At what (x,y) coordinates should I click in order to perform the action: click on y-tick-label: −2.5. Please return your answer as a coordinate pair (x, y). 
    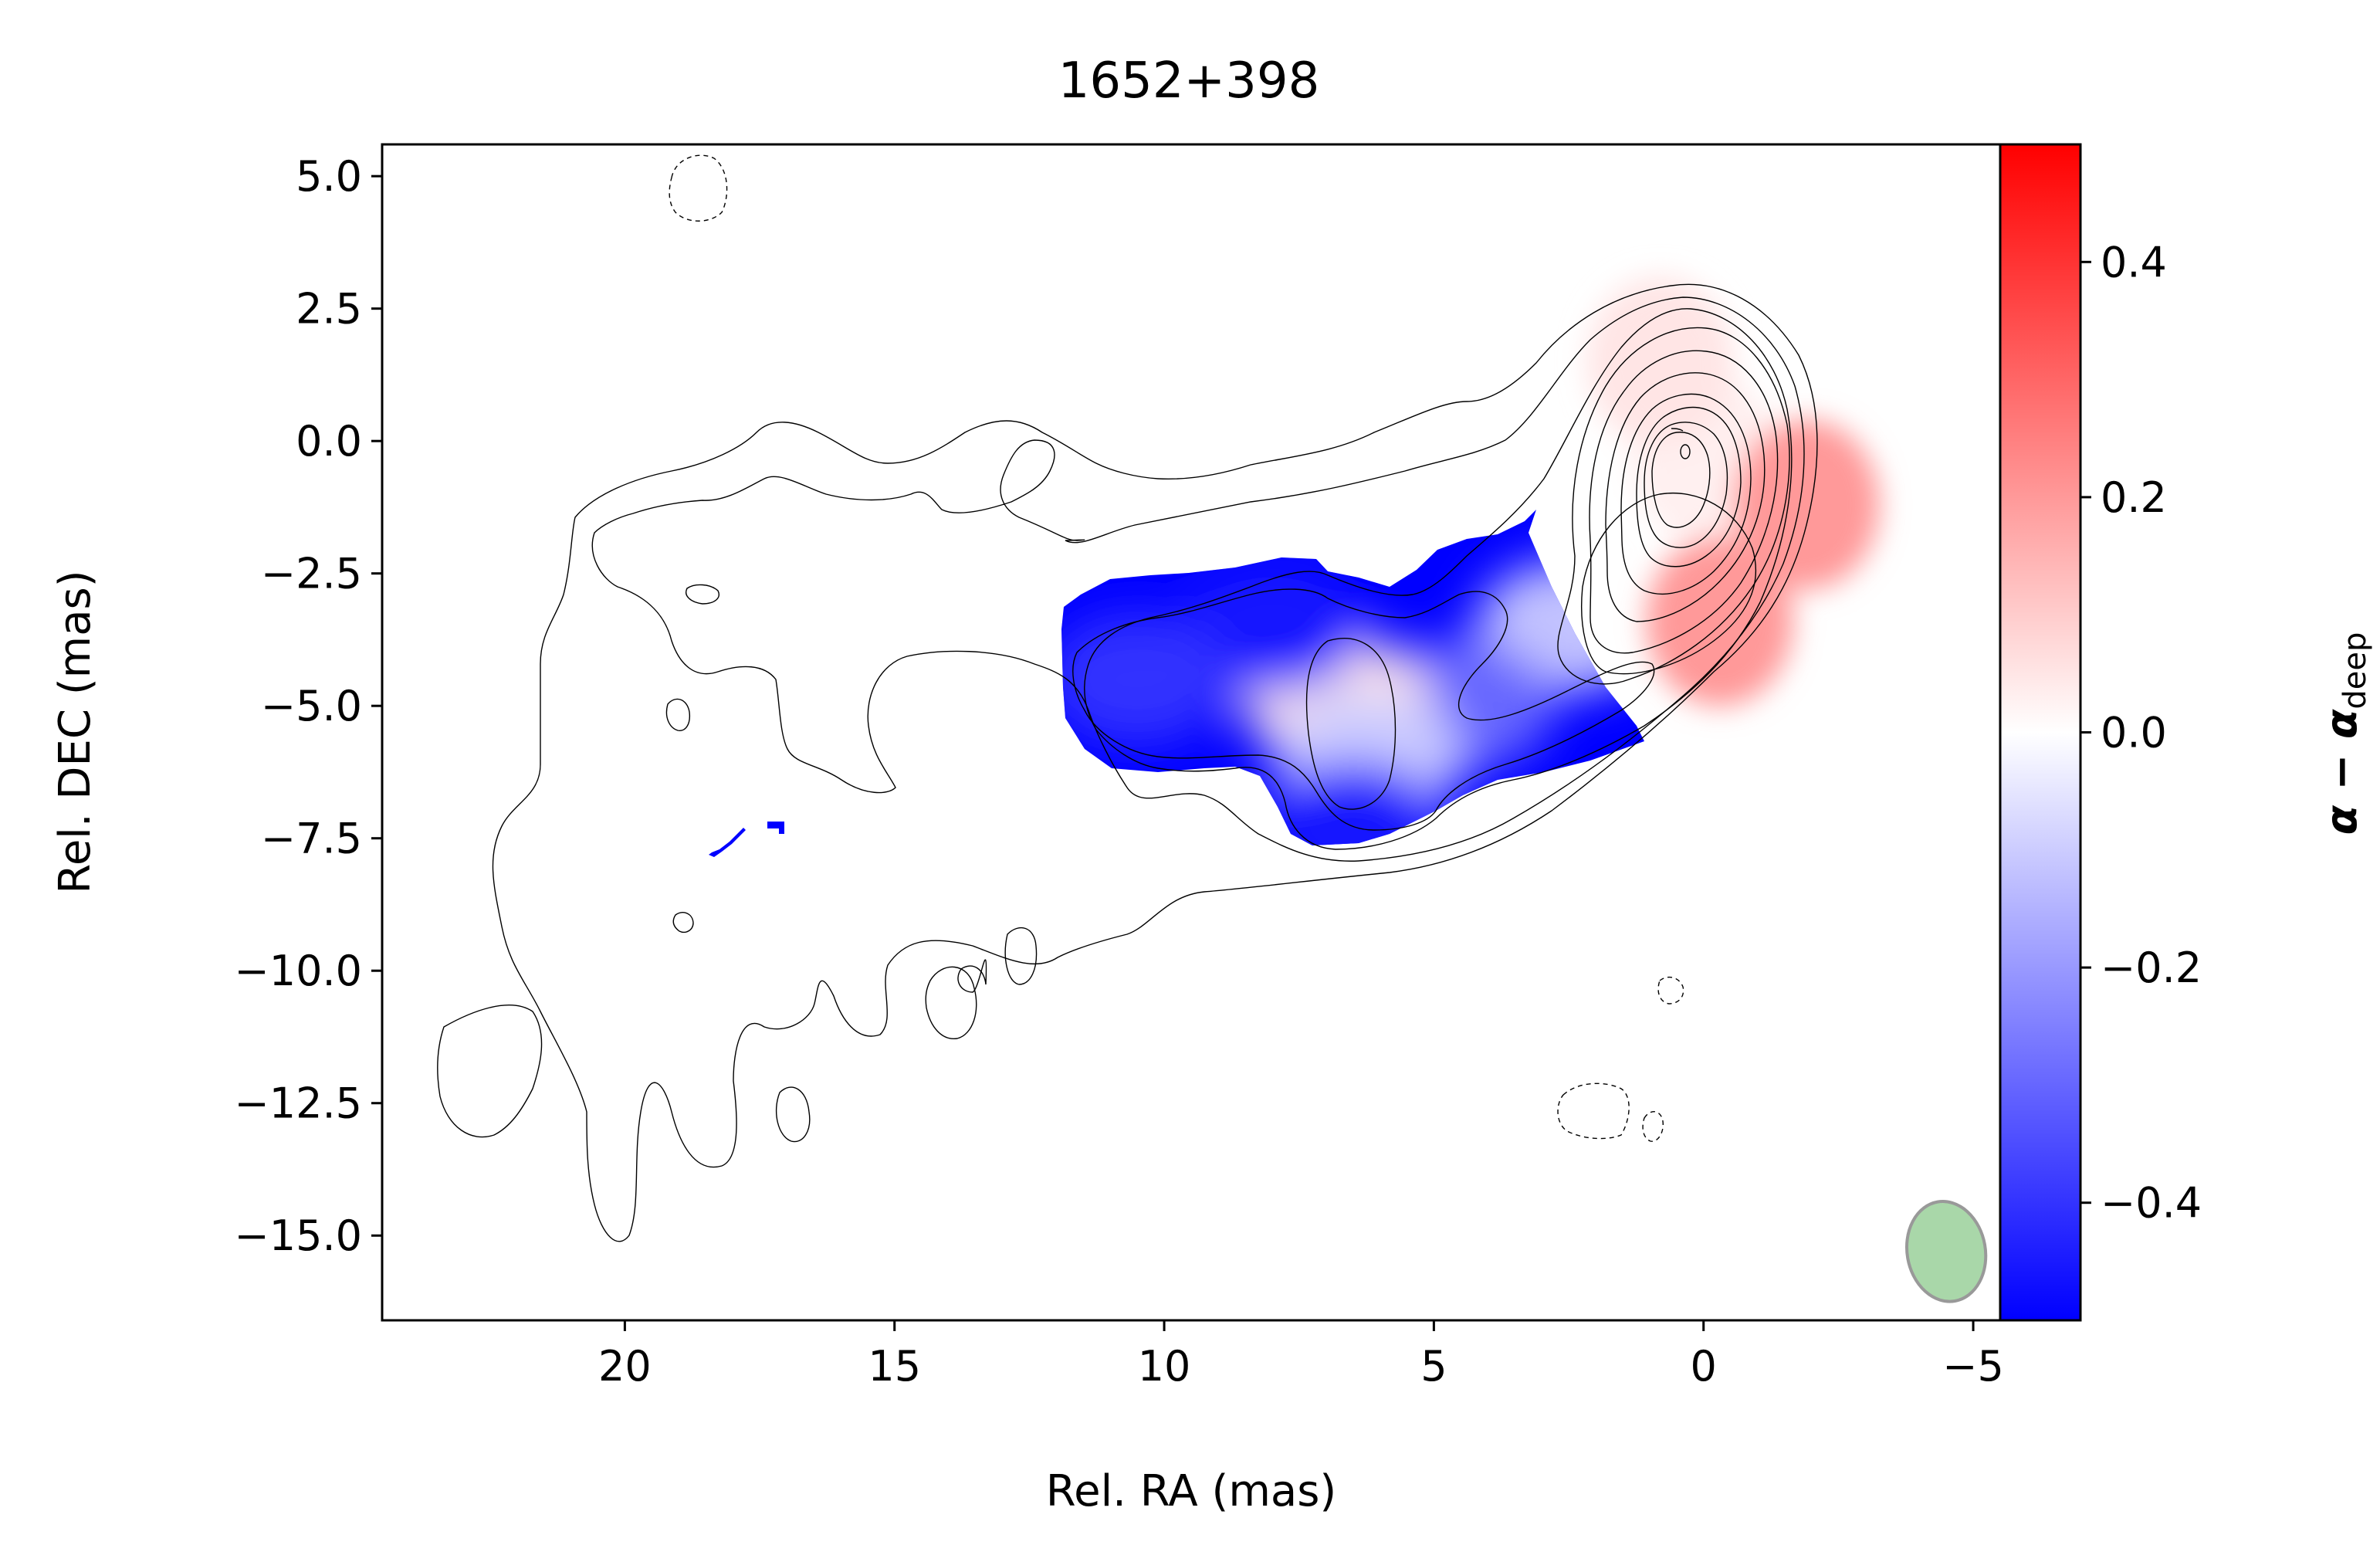
    Looking at the image, I should click on (311, 574).